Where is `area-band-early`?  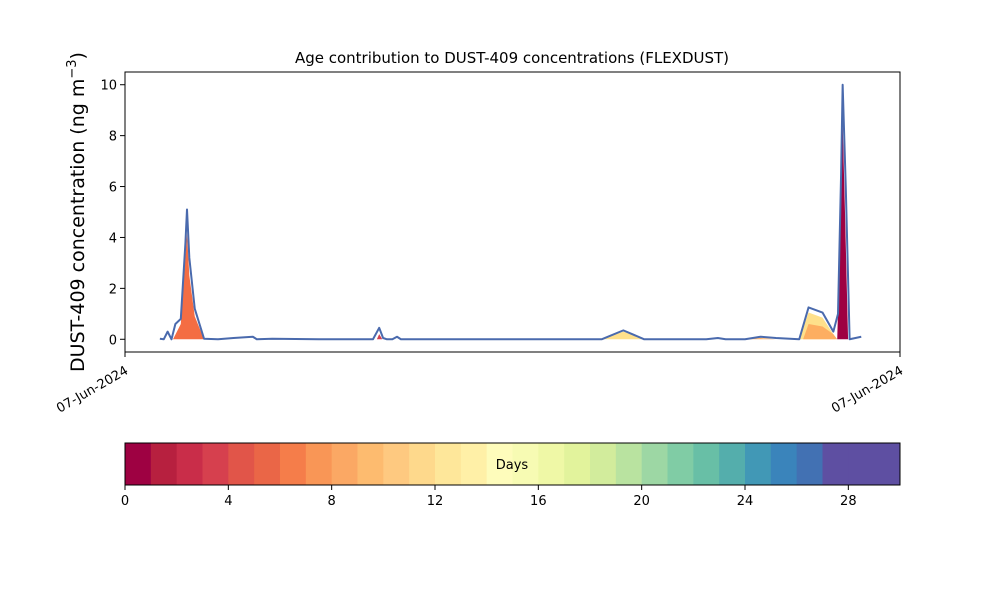 area-band-early is located at coordinates (189, 286).